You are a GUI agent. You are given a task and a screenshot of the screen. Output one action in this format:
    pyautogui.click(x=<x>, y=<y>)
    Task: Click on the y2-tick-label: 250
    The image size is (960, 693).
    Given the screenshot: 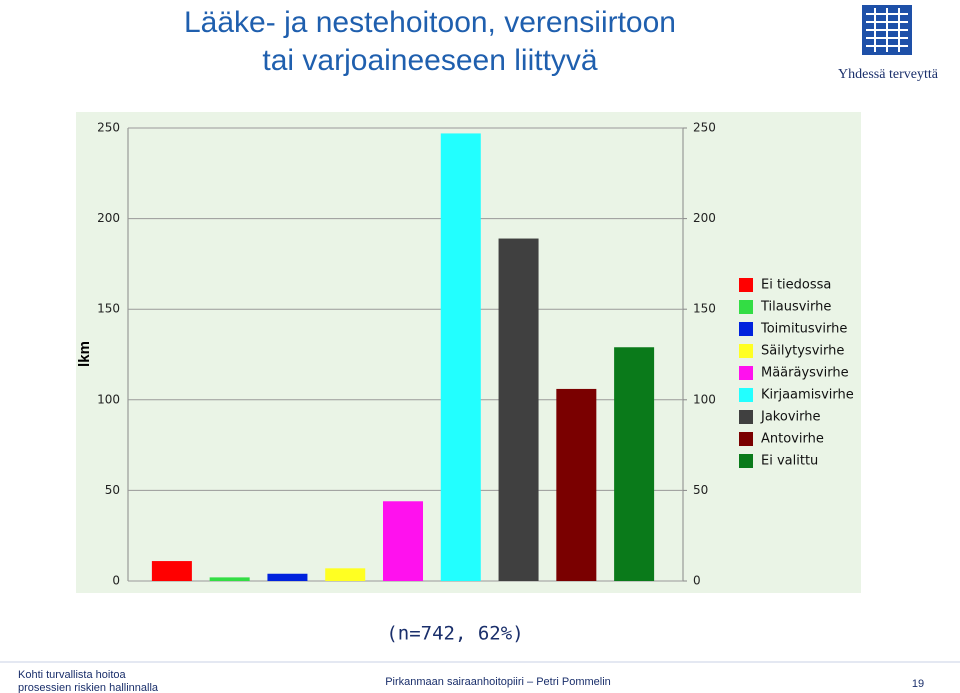 What is the action you would take?
    pyautogui.click(x=704, y=128)
    